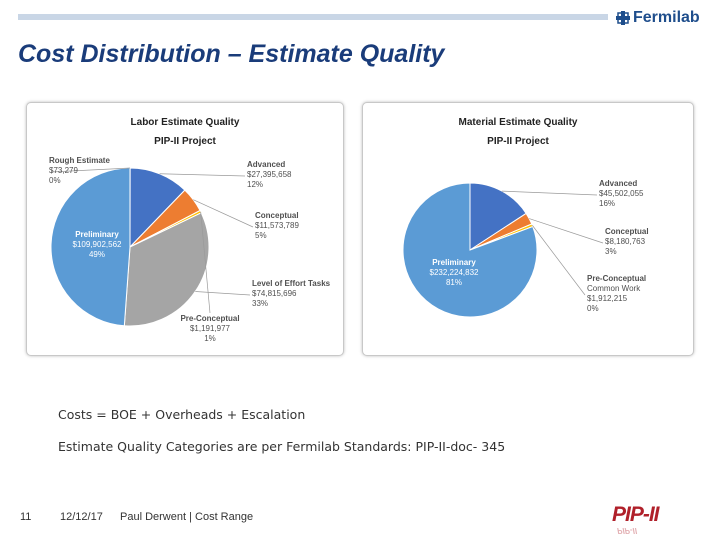 This screenshot has width=720, height=540. Describe the element at coordinates (291, 283) in the screenshot. I see `slice-label: Level of Effort Tasks` at that location.